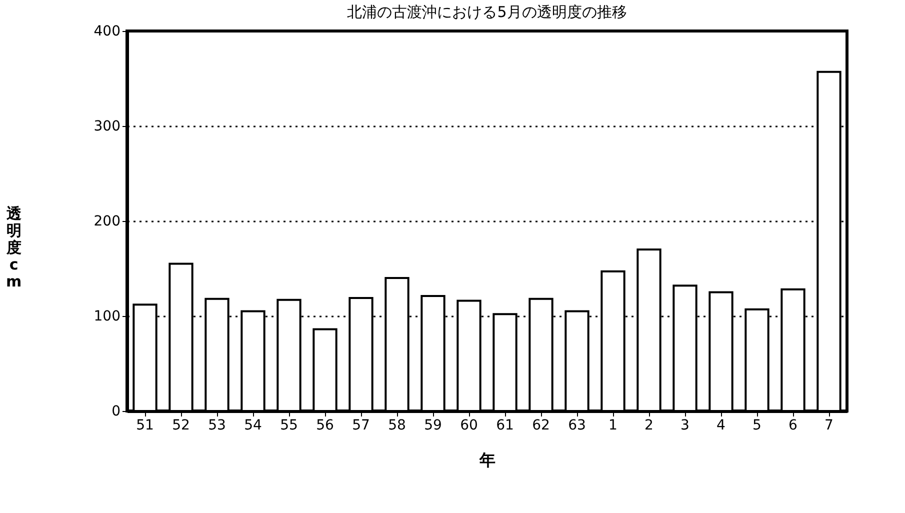  What do you see at coordinates (217, 426) in the screenshot?
I see `x-tick-label: 53` at bounding box center [217, 426].